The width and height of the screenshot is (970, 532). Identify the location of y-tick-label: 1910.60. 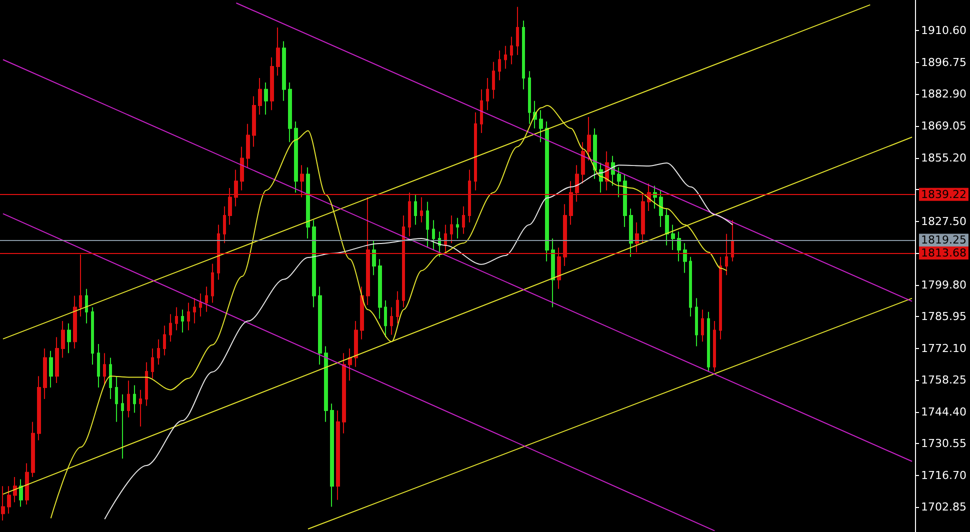
(943, 31).